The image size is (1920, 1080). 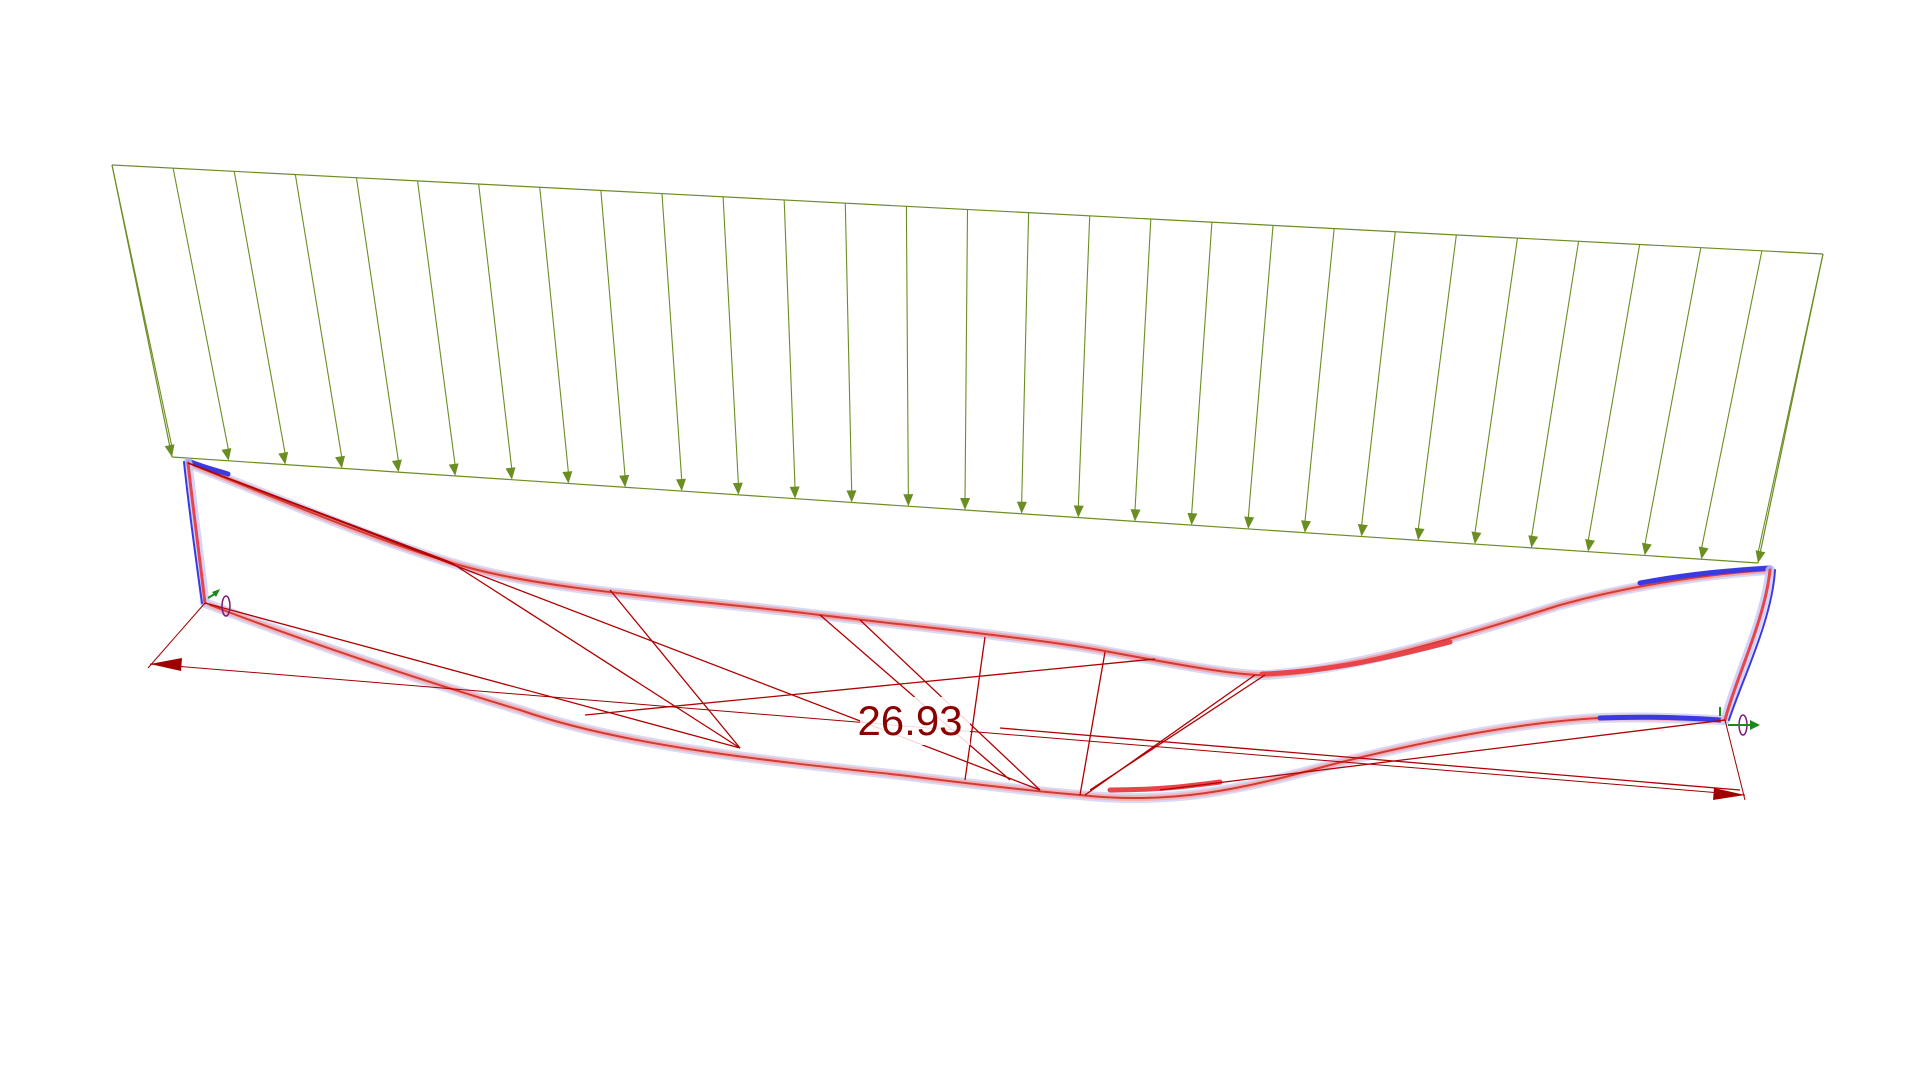 What do you see at coordinates (909, 720) in the screenshot?
I see `dimension-value: 26.93` at bounding box center [909, 720].